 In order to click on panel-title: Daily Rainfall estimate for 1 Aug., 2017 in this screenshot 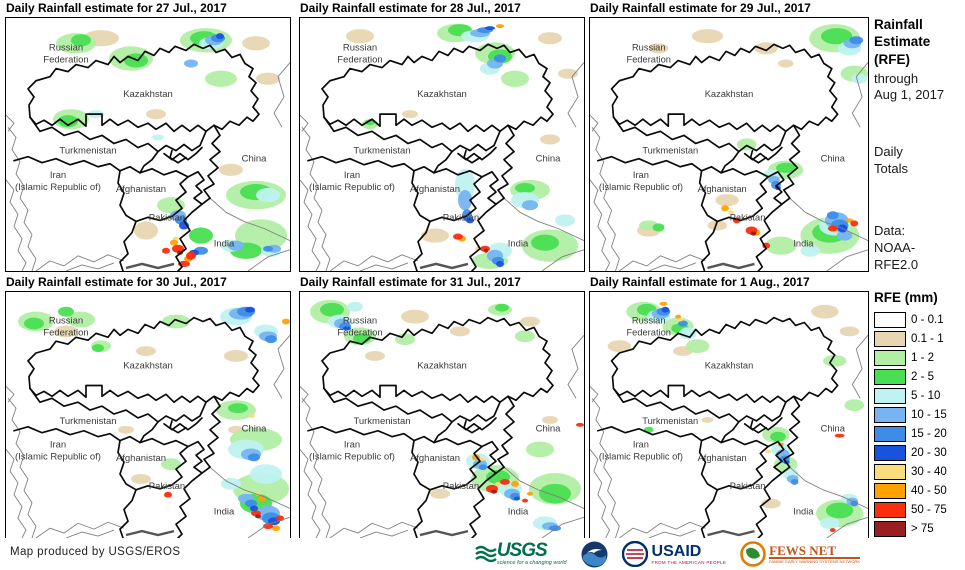, I will do `click(700, 282)`.